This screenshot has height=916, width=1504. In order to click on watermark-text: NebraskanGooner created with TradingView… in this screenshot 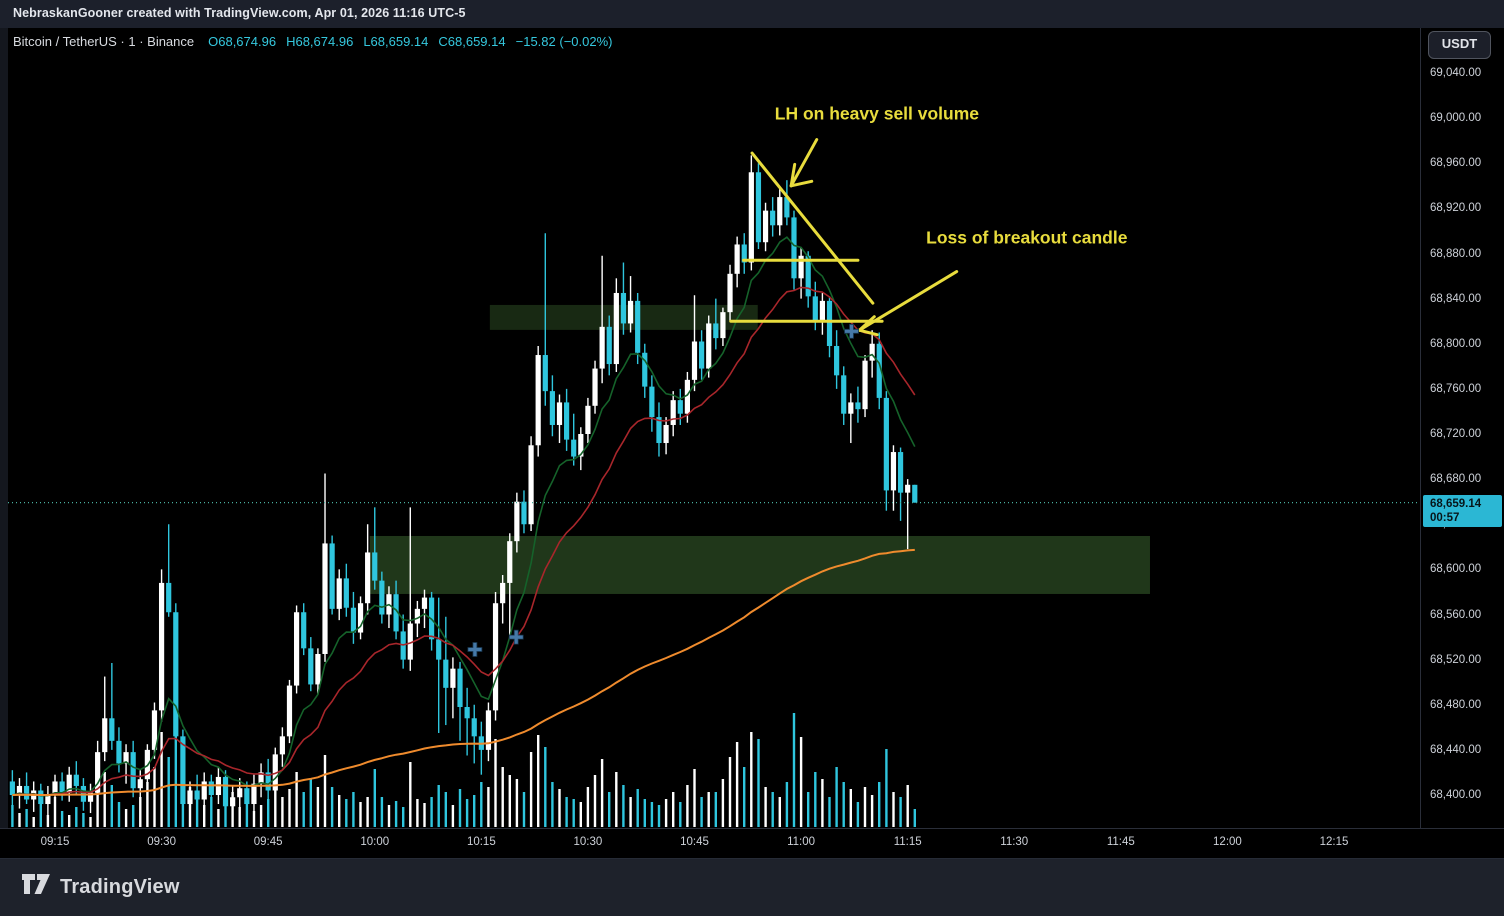, I will do `click(239, 13)`.